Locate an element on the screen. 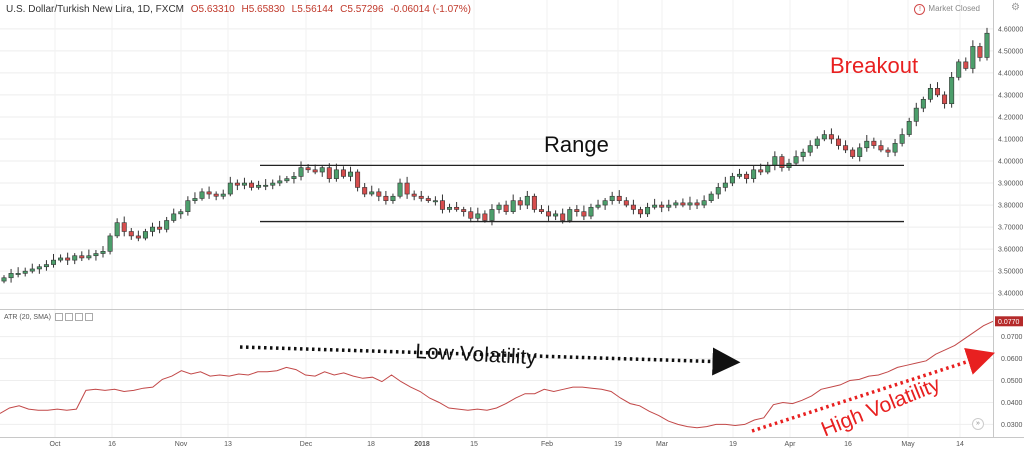  scroll-to-end-button: » is located at coordinates (978, 424).